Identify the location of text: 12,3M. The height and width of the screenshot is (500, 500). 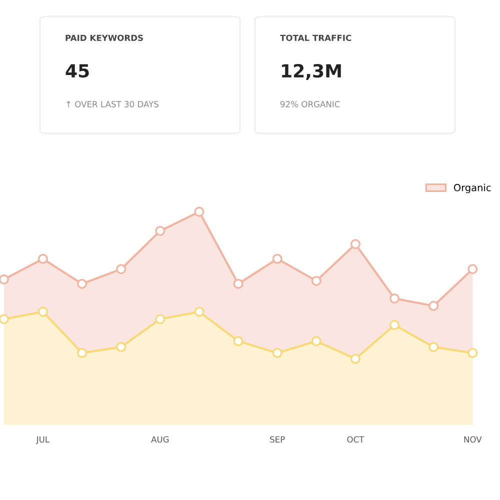
(311, 72).